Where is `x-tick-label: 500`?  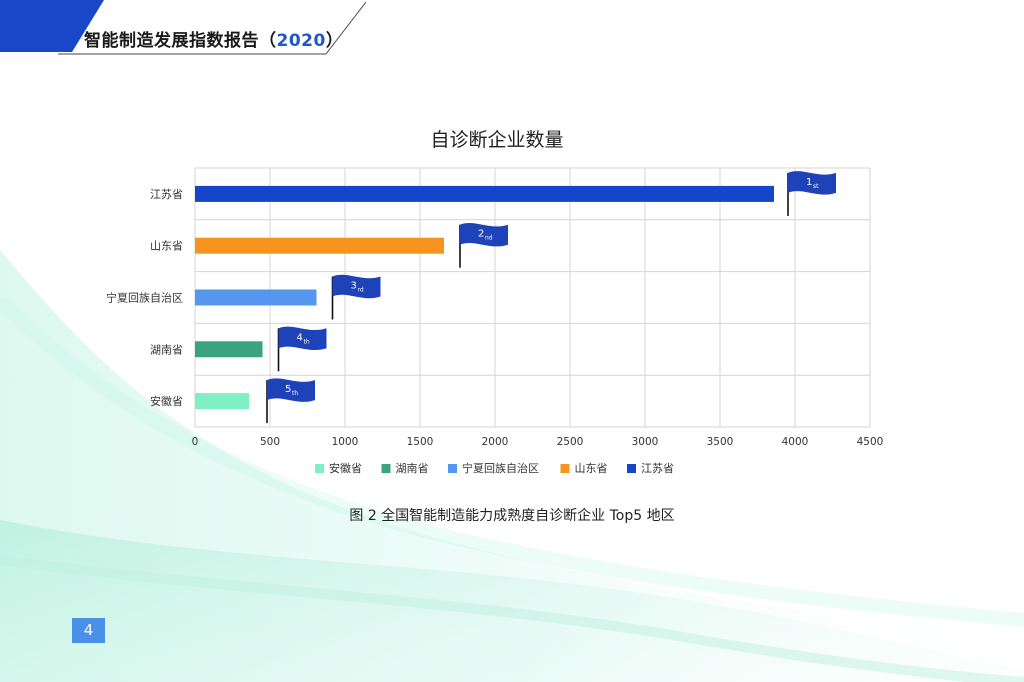
x-tick-label: 500 is located at coordinates (270, 442).